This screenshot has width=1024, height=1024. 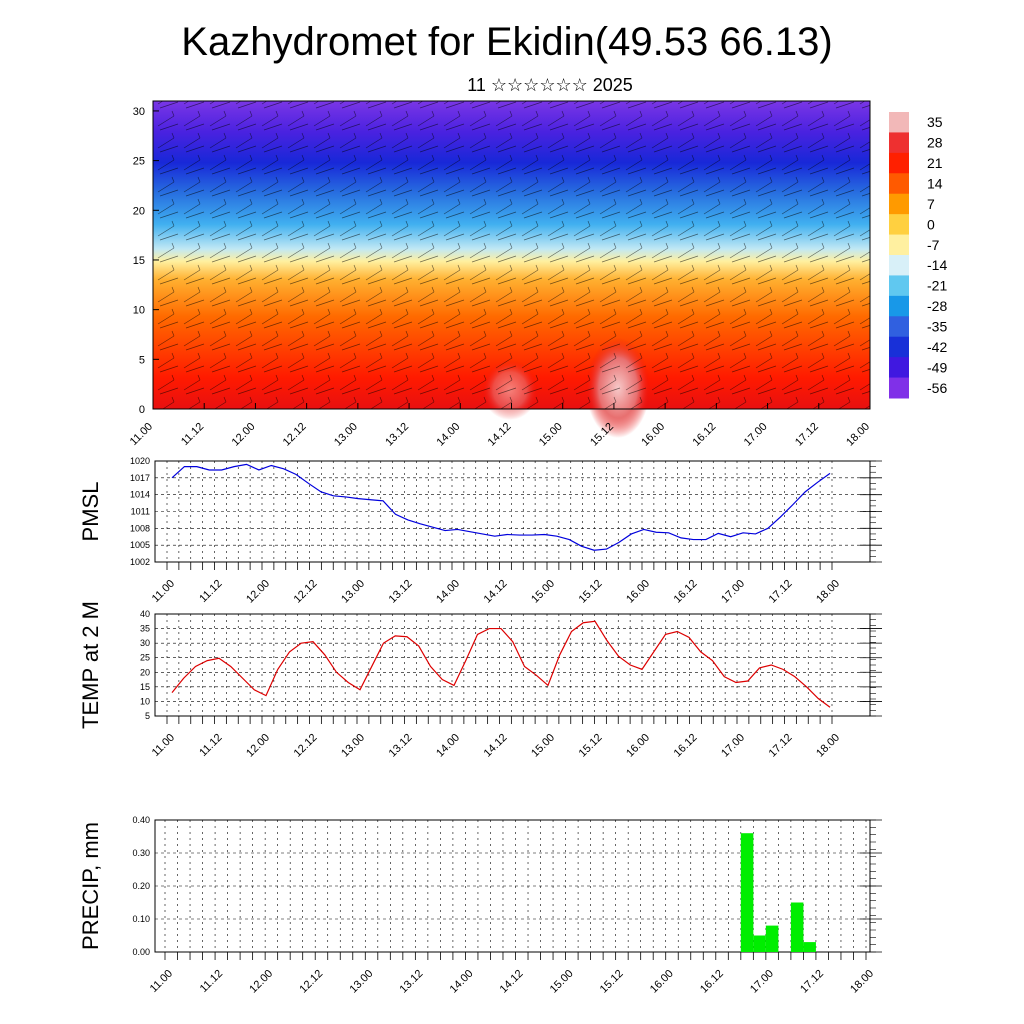 I want to click on heatmap-y-tick-label: 30, so click(x=139, y=112).